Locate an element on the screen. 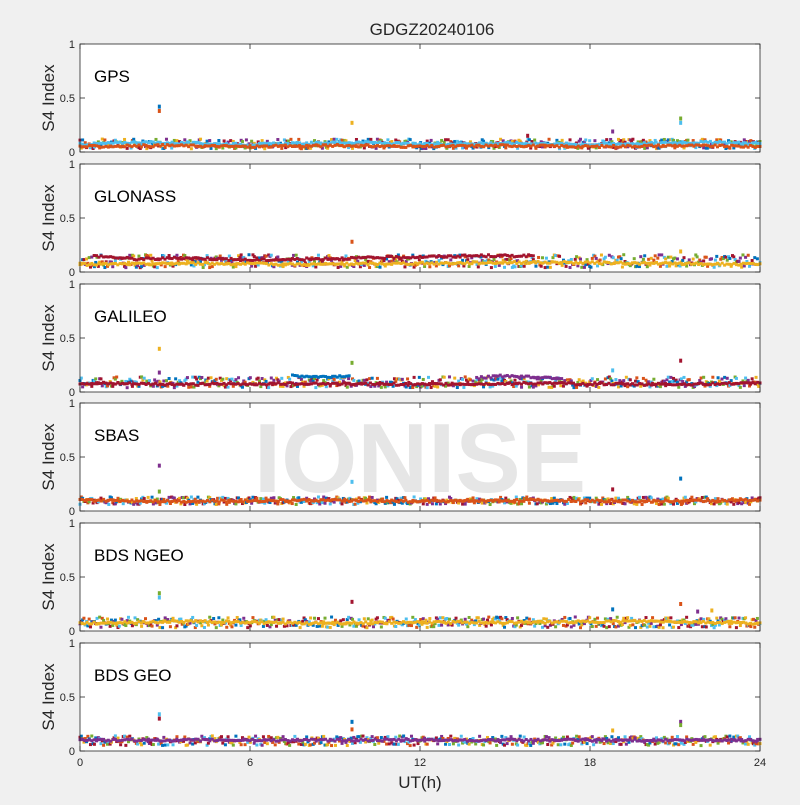 This screenshot has width=800, height=805. y-tick-label: 0 is located at coordinates (72, 512).